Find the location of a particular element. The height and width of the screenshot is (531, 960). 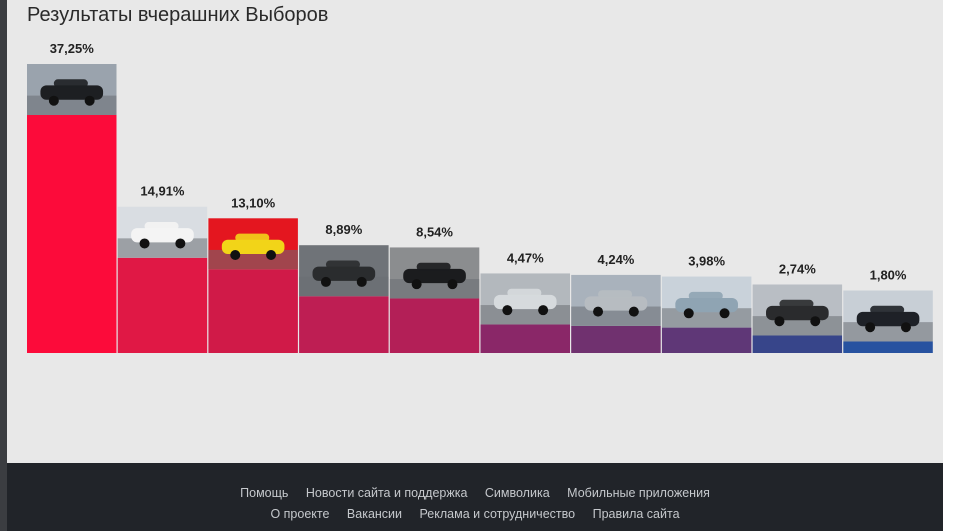

data-label: 14,91% is located at coordinates (162, 191).